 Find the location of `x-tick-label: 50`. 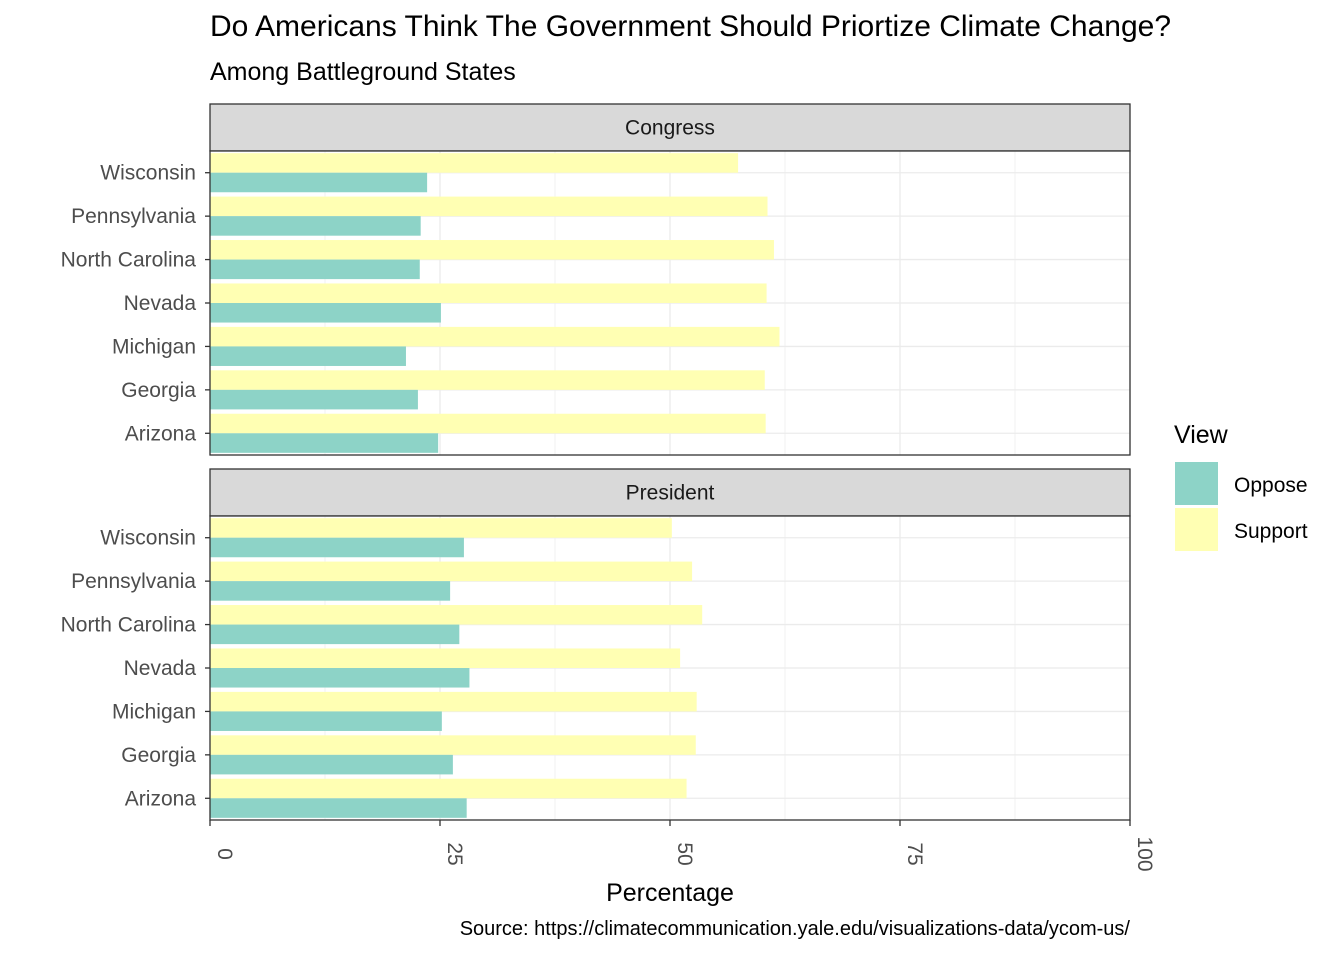

x-tick-label: 50 is located at coordinates (684, 853).